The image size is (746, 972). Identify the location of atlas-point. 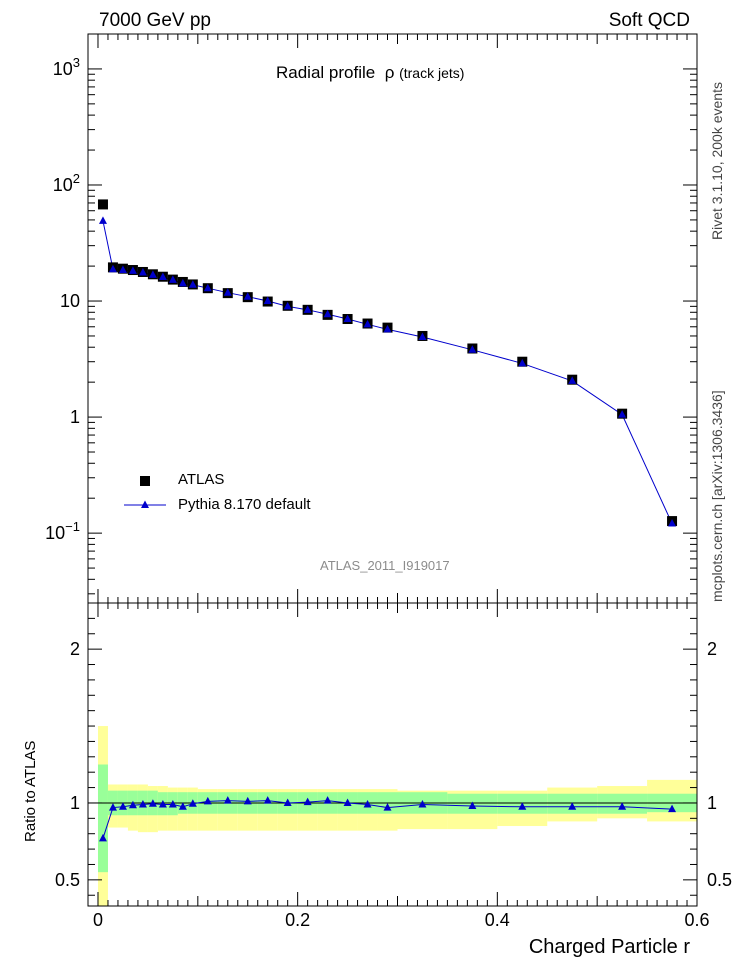
(102, 204).